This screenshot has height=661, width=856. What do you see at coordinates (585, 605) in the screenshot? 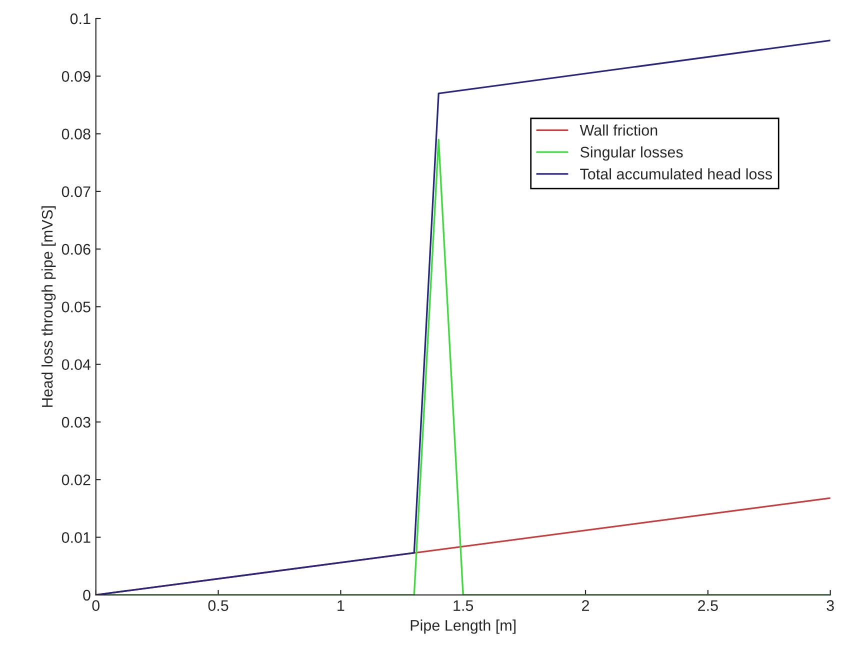
I see `x-tick-label: 2` at bounding box center [585, 605].